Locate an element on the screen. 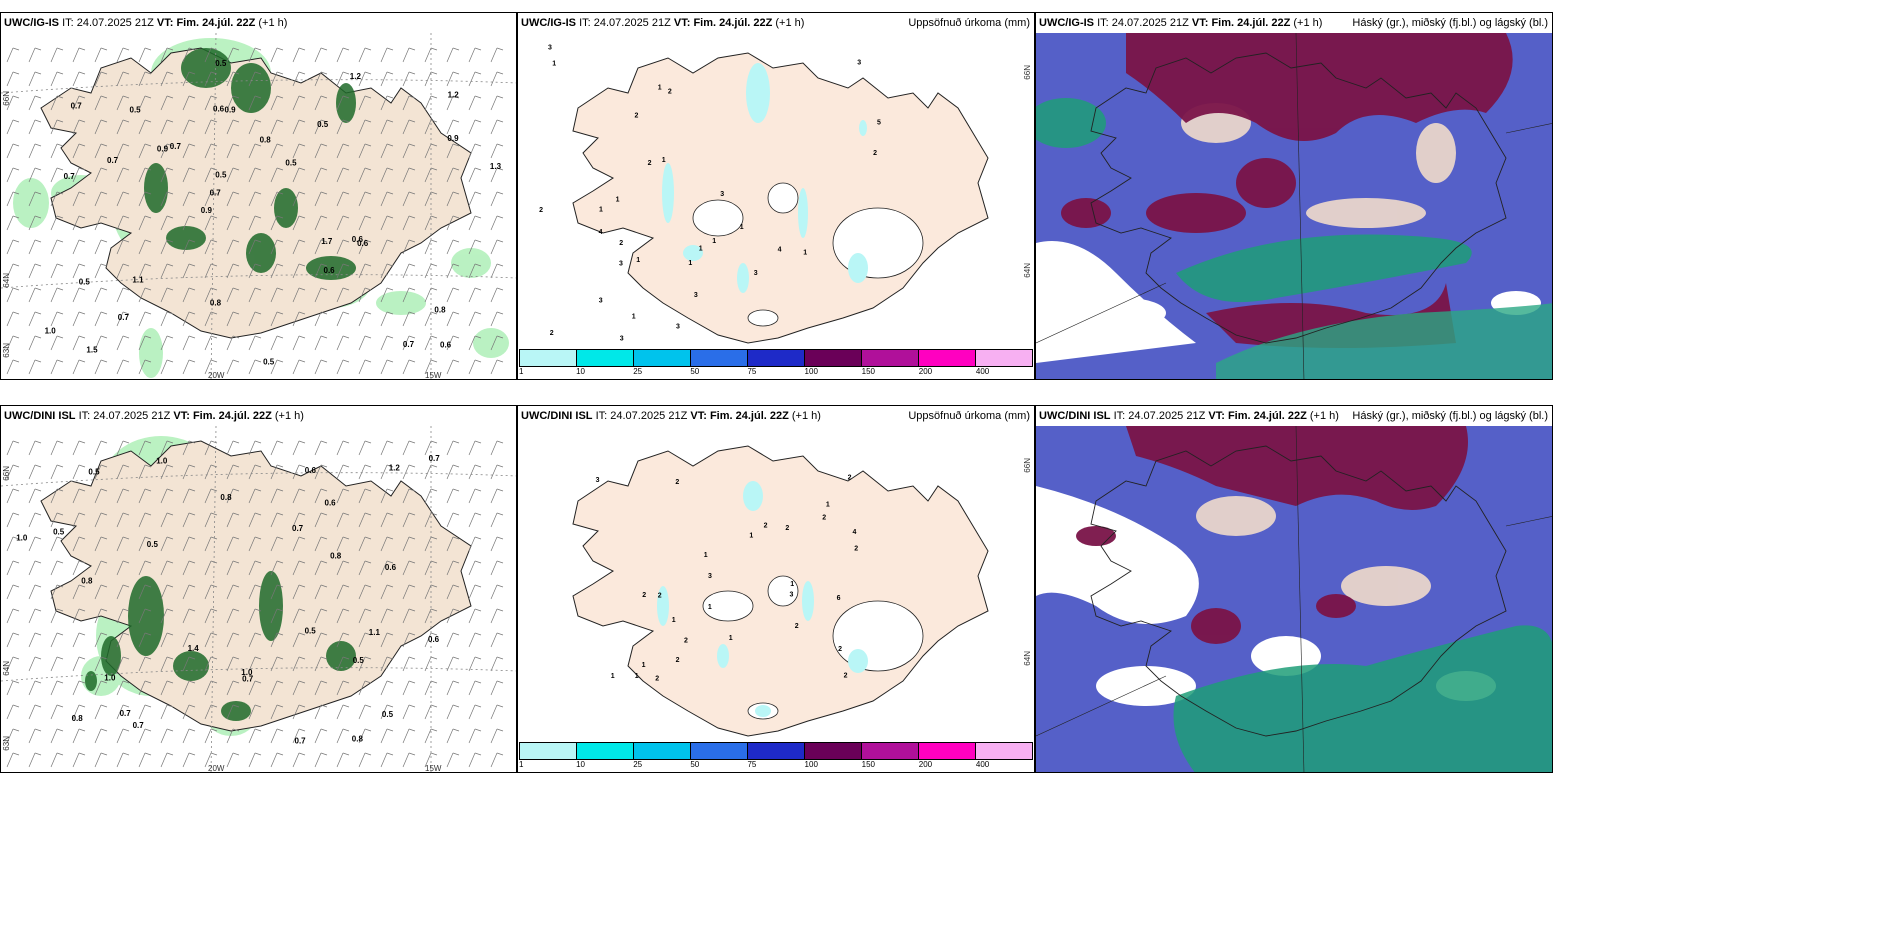 Image resolution: width=1900 pixels, height=950 pixels. legend-tick-label: 50 is located at coordinates (695, 764).